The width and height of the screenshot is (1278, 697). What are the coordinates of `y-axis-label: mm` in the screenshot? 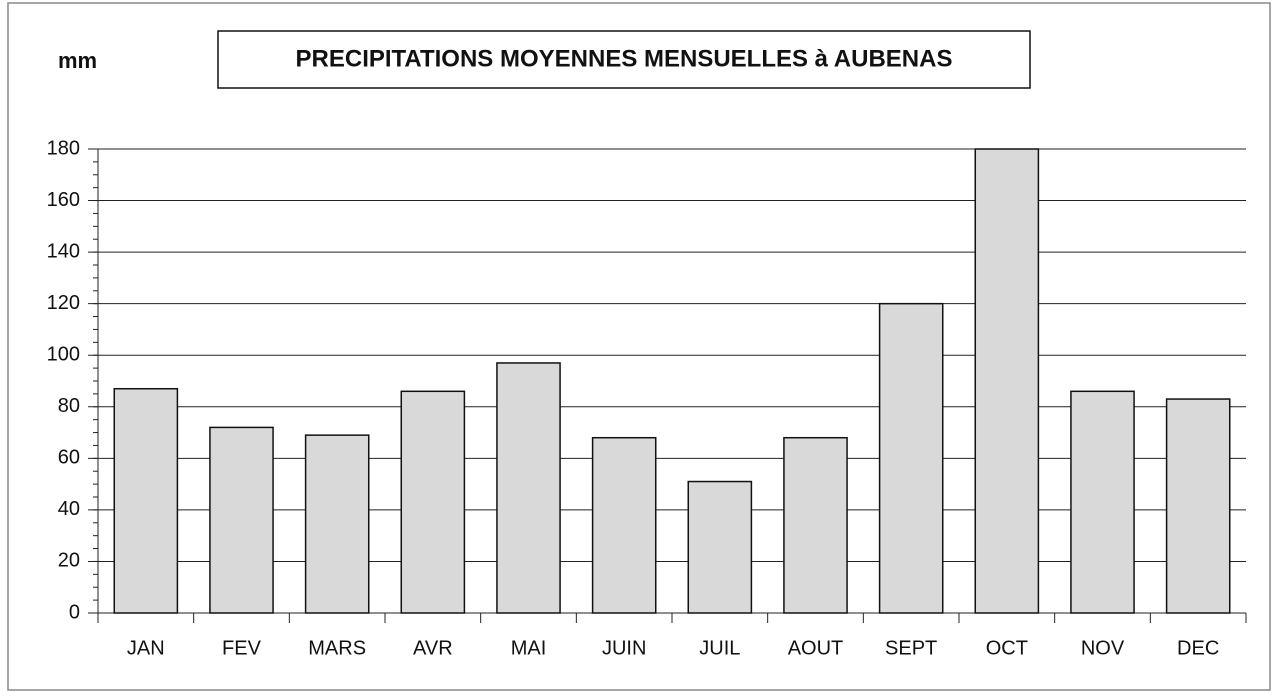 It's located at (77, 60).